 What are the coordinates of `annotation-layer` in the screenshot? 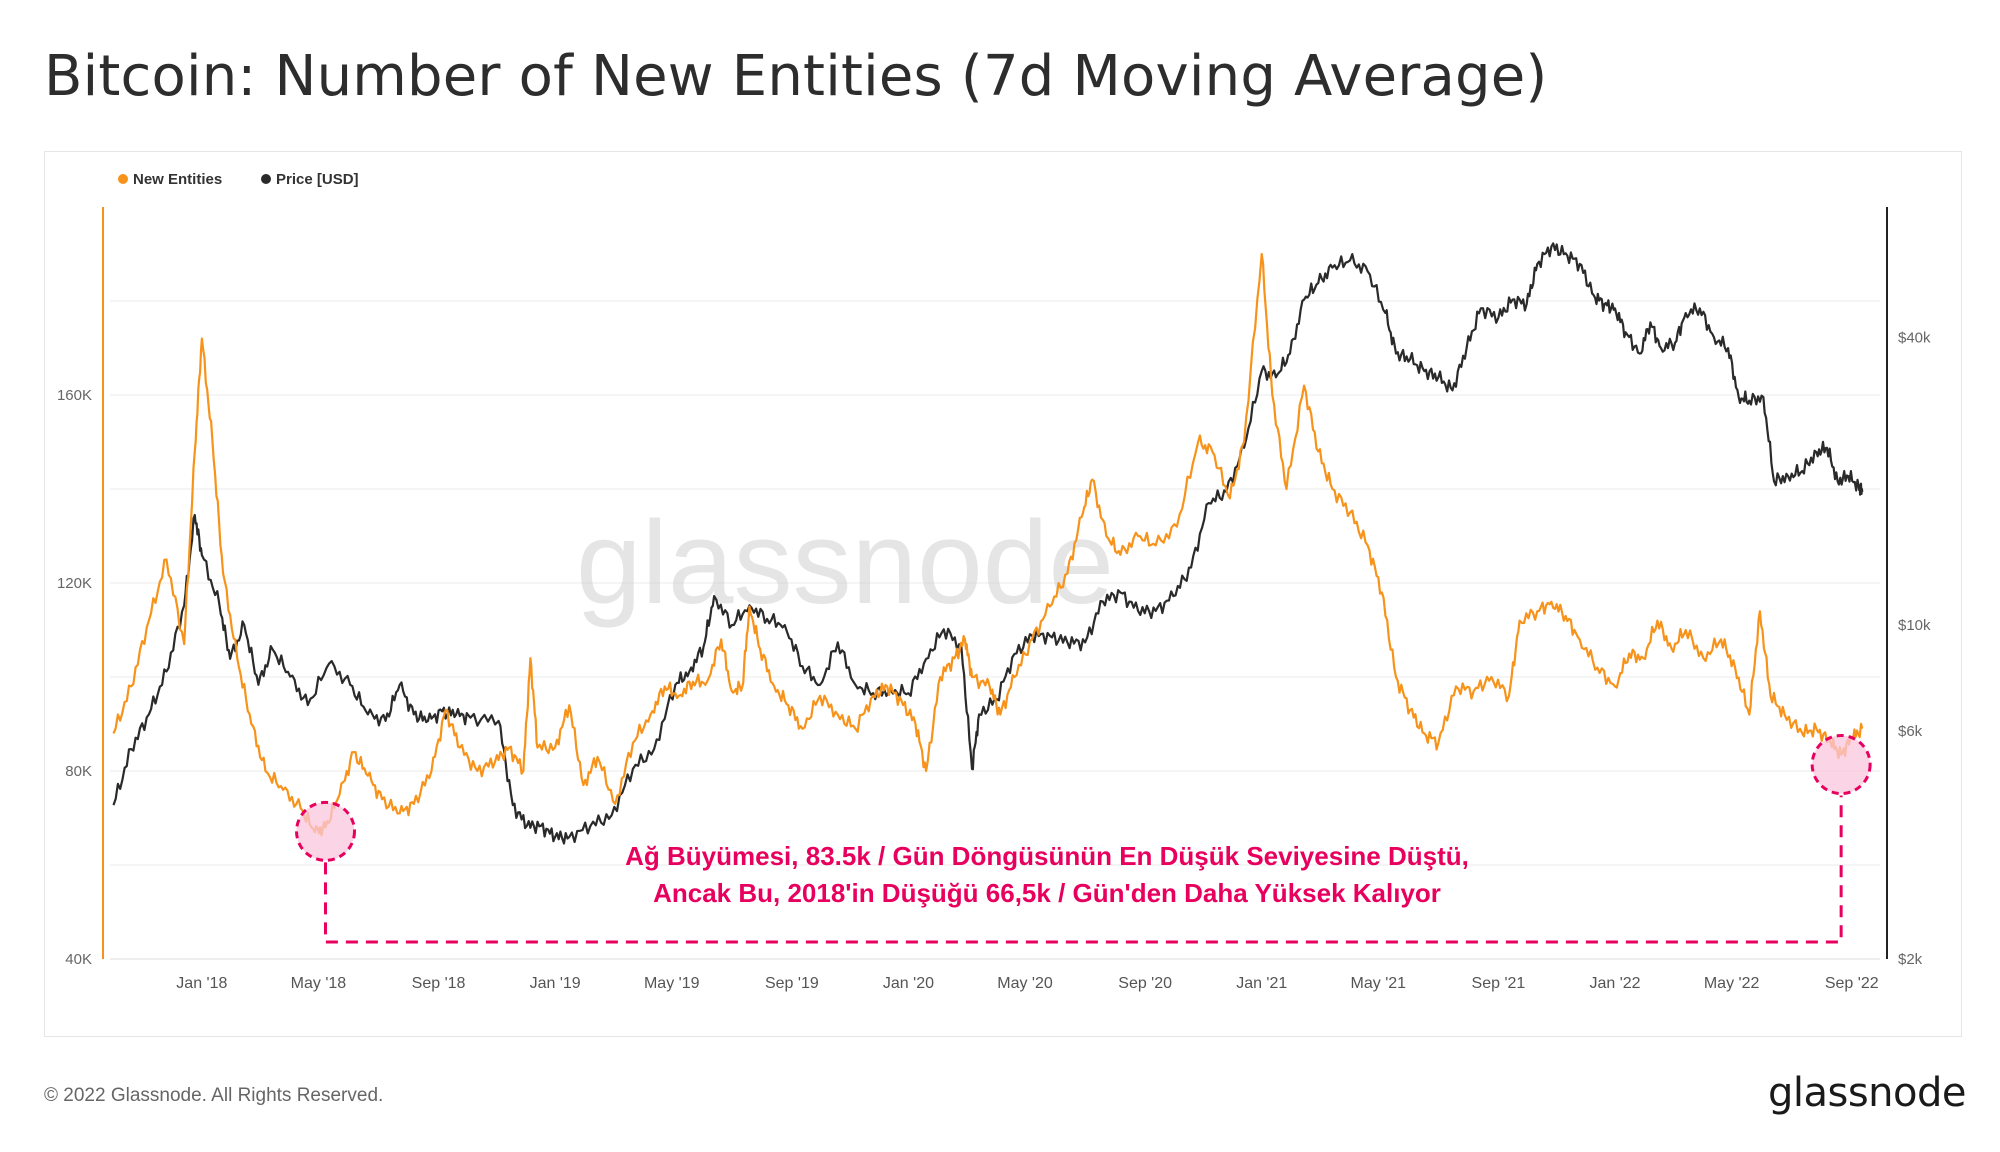 It's located at (1083, 839).